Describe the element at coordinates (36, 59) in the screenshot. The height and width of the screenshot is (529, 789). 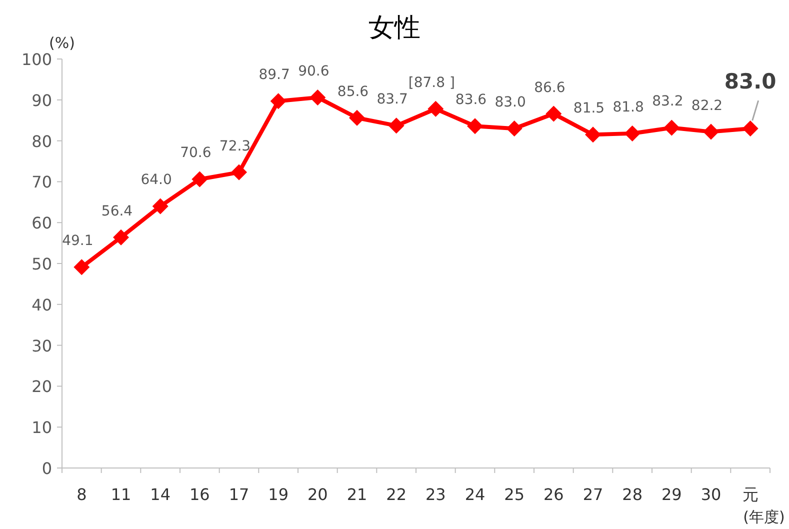
I see `y-tick-label: 100` at that location.